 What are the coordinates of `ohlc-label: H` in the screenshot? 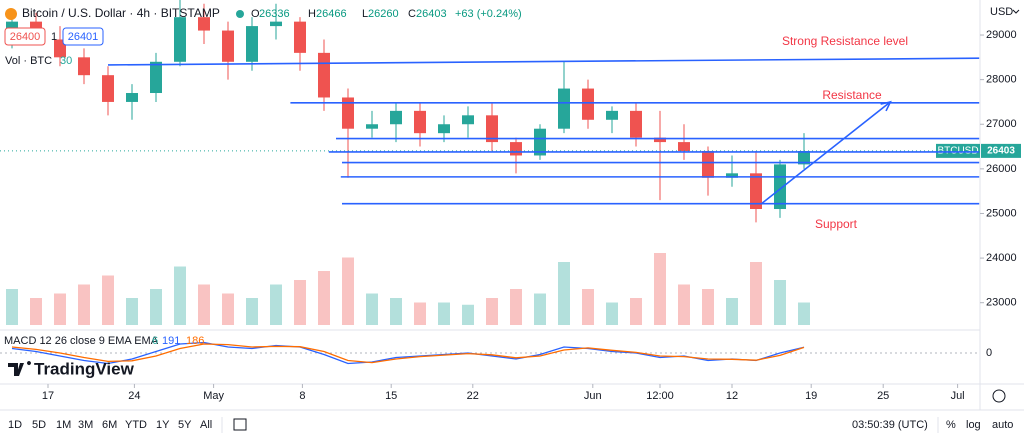 It's located at (312, 14).